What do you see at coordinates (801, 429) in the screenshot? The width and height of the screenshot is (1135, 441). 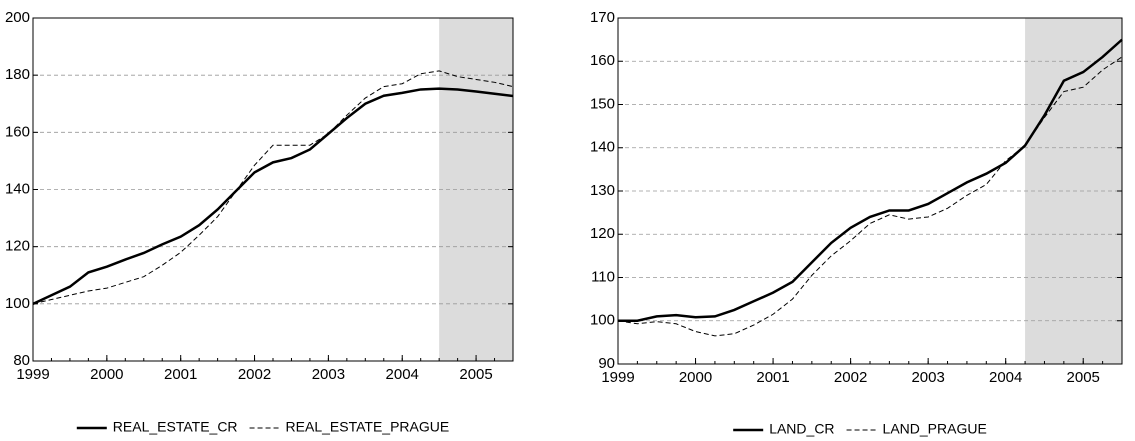 I see `legend-label: LAND_CR` at bounding box center [801, 429].